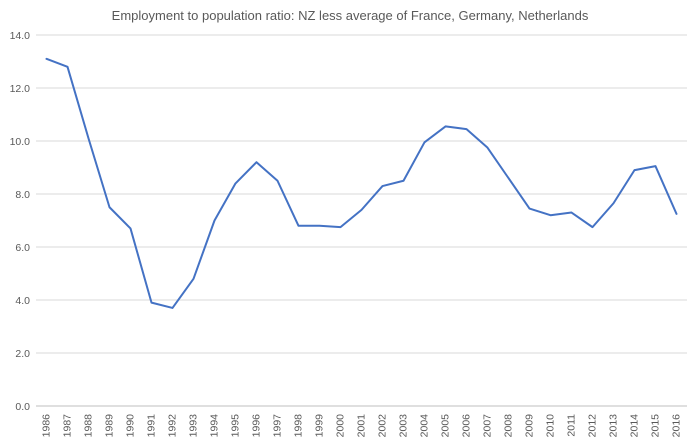 Image resolution: width=700 pixels, height=446 pixels. Describe the element at coordinates (257, 426) in the screenshot. I see `x-tick-label: 1996` at that location.